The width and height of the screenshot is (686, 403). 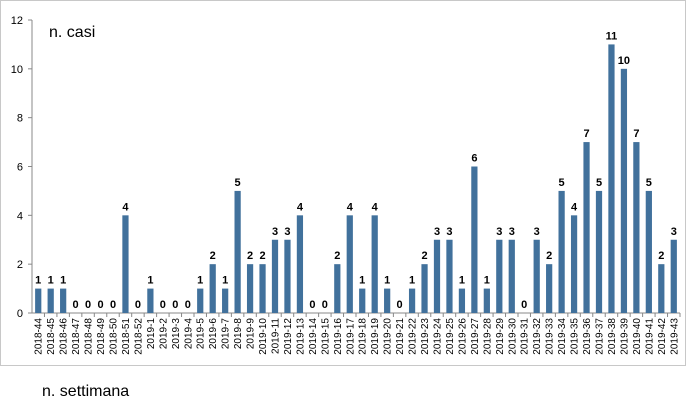 What do you see at coordinates (512, 336) in the screenshot?
I see `x-tick-label: 2019-30` at bounding box center [512, 336].